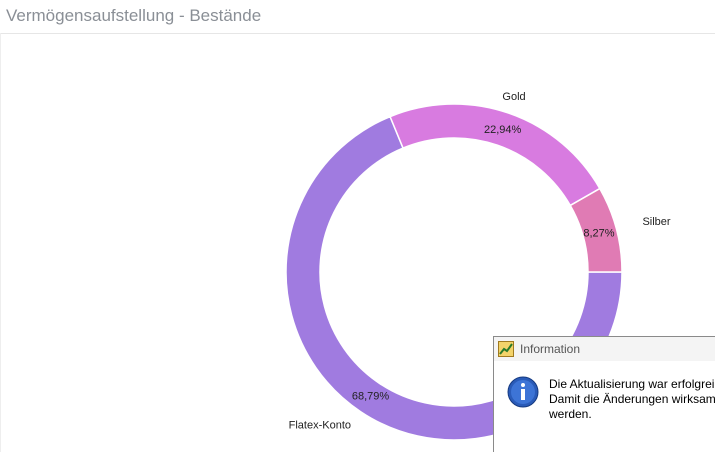 The image size is (715, 452). I want to click on app-icon, so click(506, 349).